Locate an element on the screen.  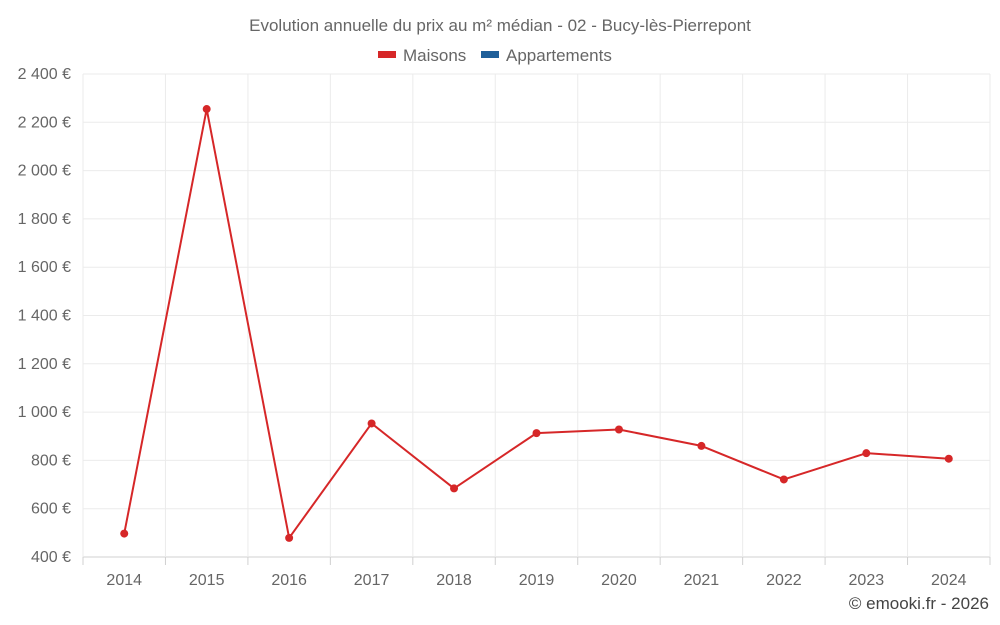
y-tick-label: 1 000 € is located at coordinates (44, 412).